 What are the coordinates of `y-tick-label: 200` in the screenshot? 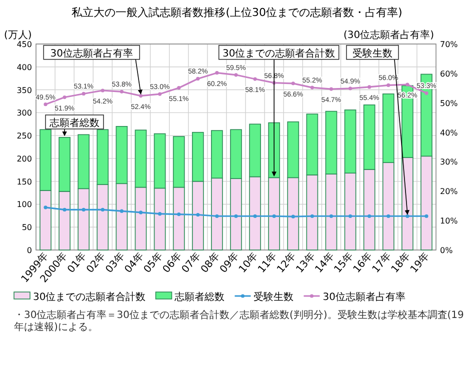 It's located at (24, 159).